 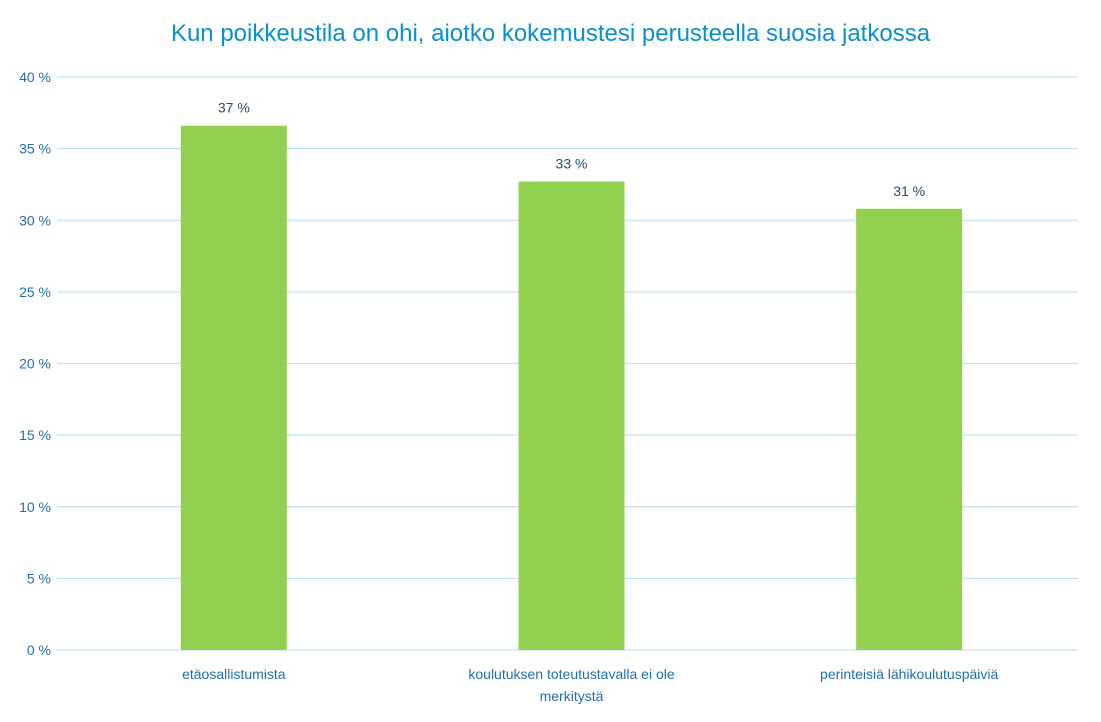 What do you see at coordinates (35, 77) in the screenshot?
I see `y-tick-label: 40 %` at bounding box center [35, 77].